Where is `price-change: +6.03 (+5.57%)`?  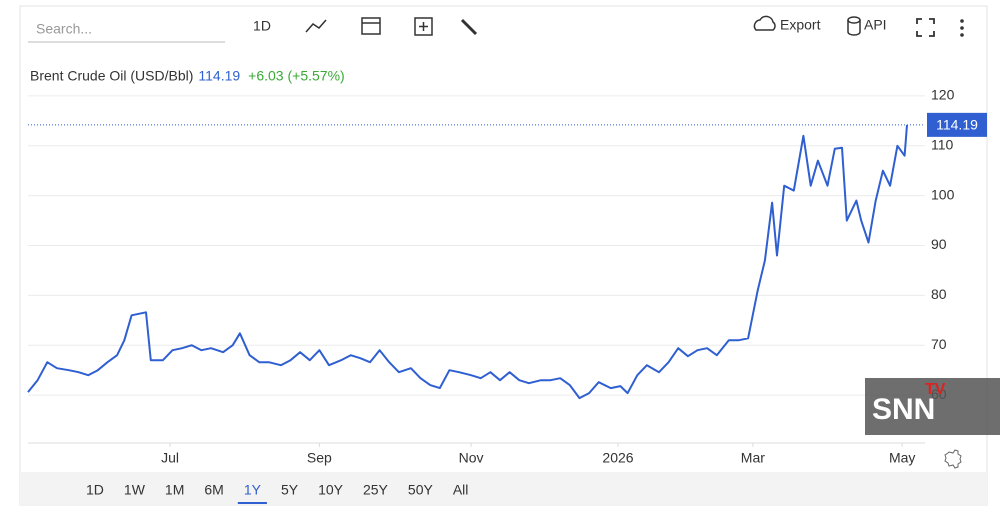 price-change: +6.03 (+5.57%) is located at coordinates (296, 76).